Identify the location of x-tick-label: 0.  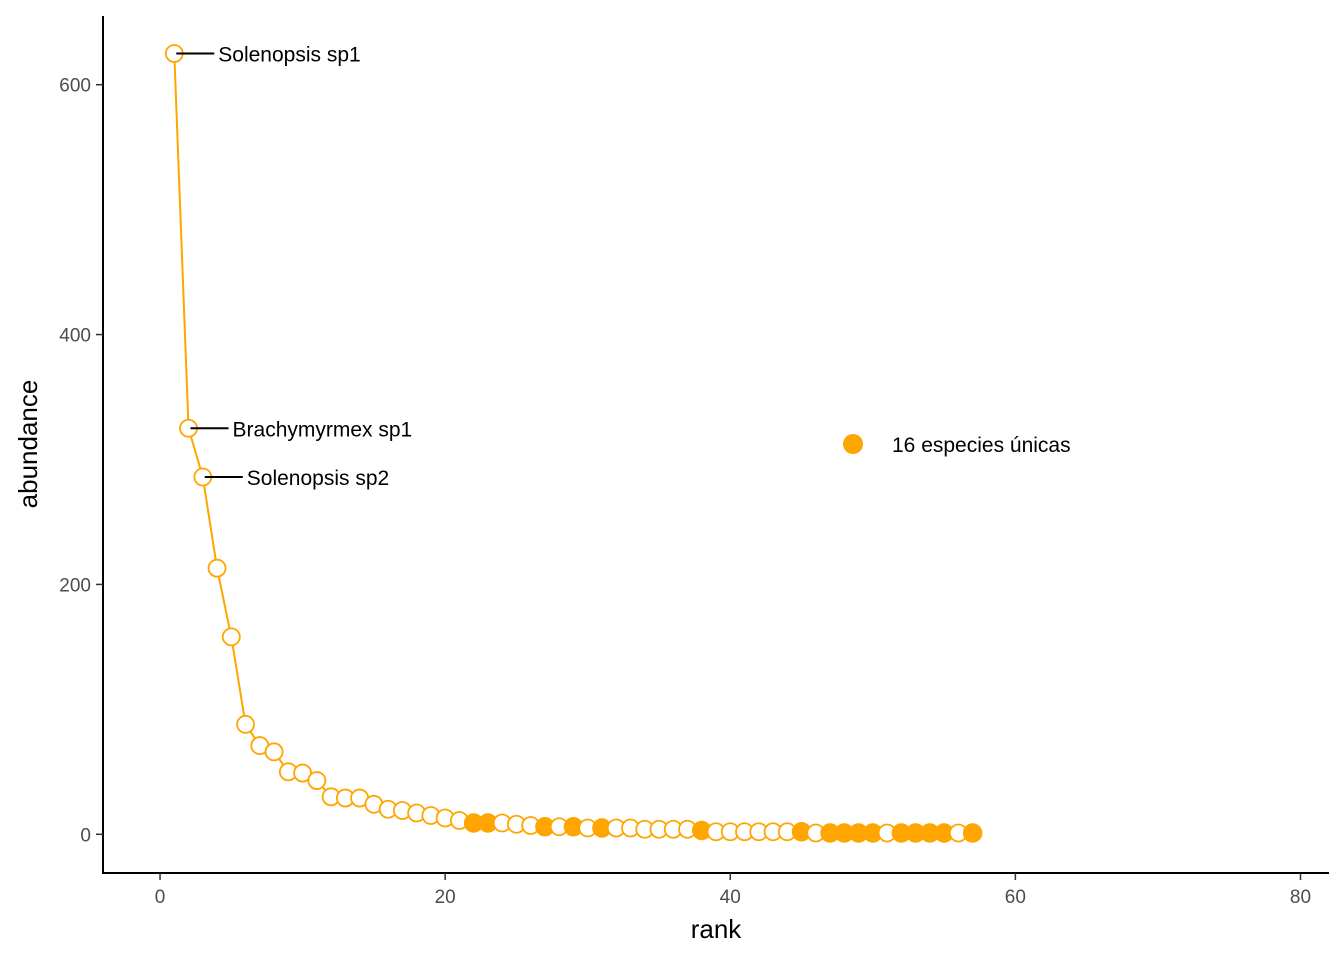
(160, 897).